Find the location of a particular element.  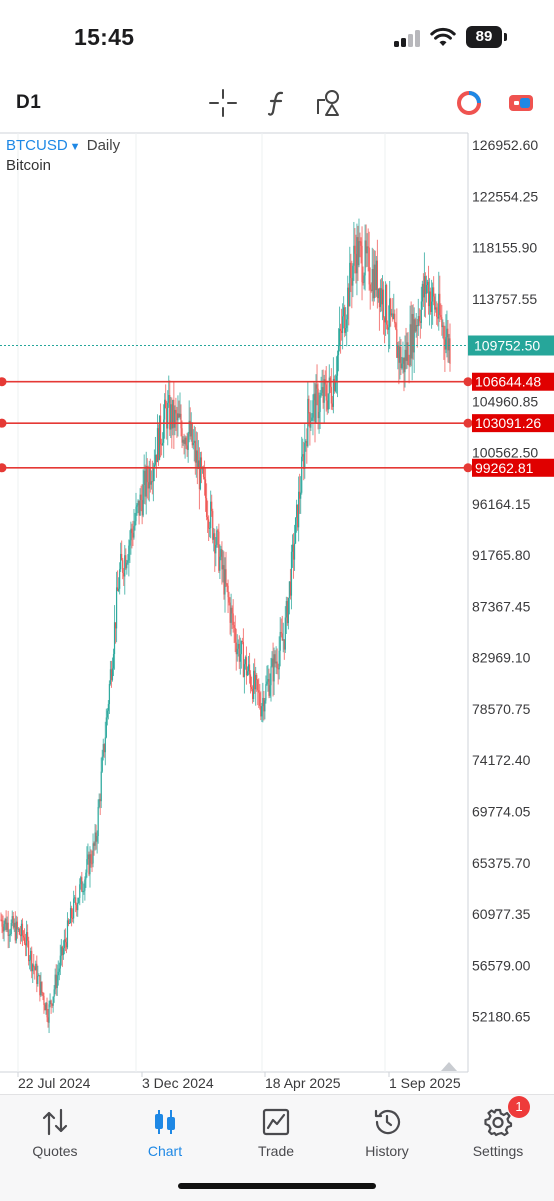

nav-history: History is located at coordinates (387, 1133).